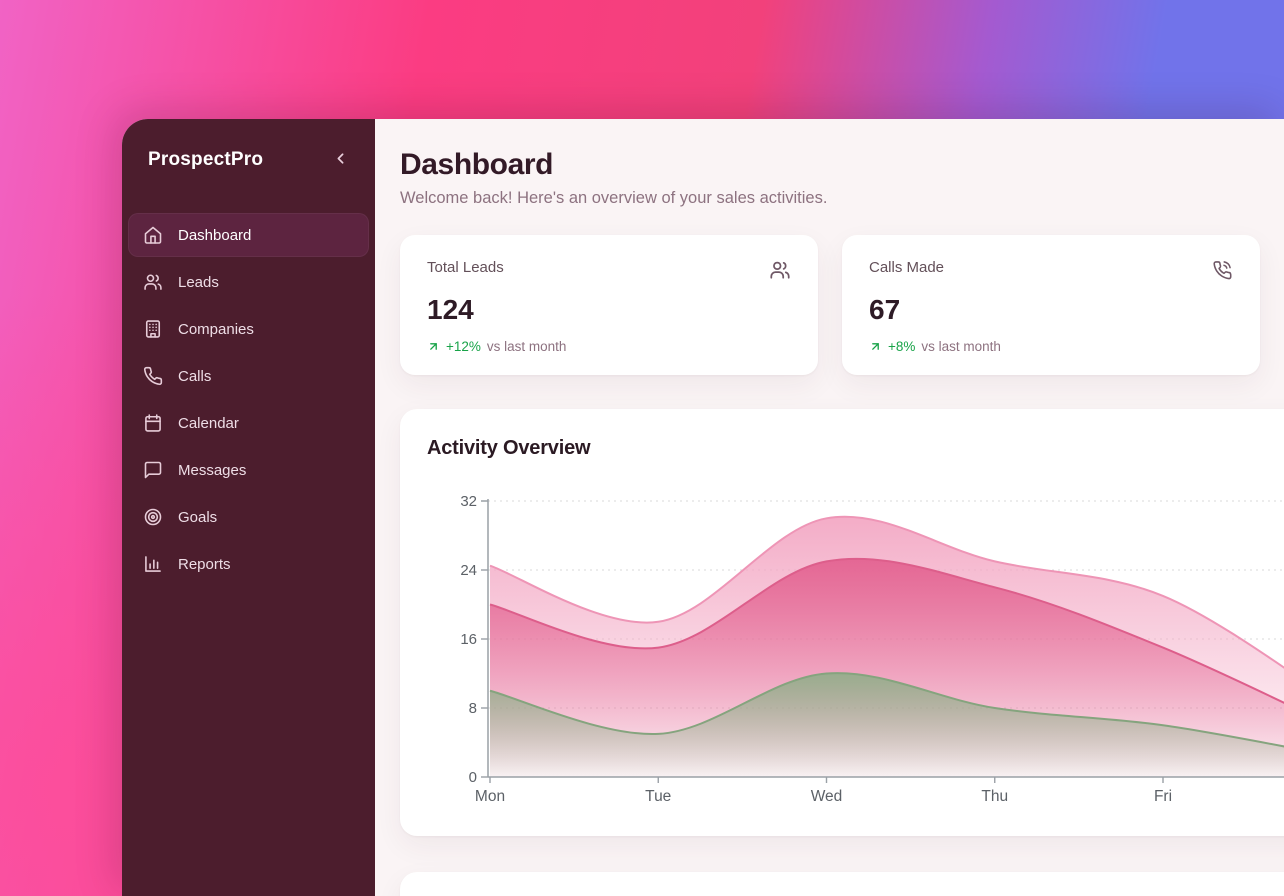 The width and height of the screenshot is (1284, 896). What do you see at coordinates (468, 502) in the screenshot?
I see `svg-text: 32` at bounding box center [468, 502].